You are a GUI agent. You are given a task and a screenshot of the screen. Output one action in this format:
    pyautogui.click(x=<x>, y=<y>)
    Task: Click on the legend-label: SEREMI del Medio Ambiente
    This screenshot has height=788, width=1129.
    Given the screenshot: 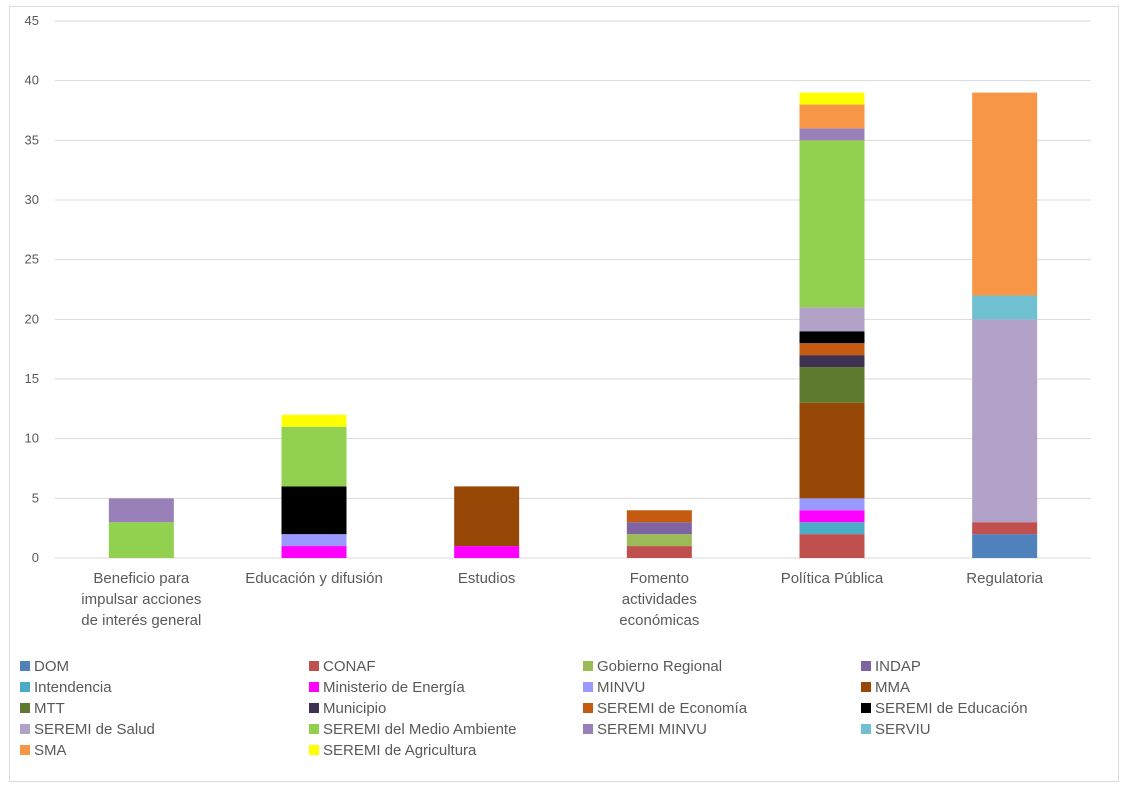 What is the action you would take?
    pyautogui.click(x=419, y=729)
    